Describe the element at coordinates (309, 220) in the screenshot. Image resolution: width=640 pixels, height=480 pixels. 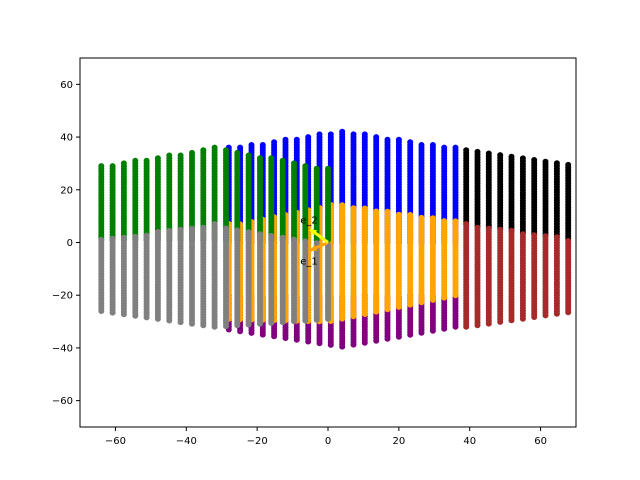
I see `vector-e2-label: e_2` at that location.